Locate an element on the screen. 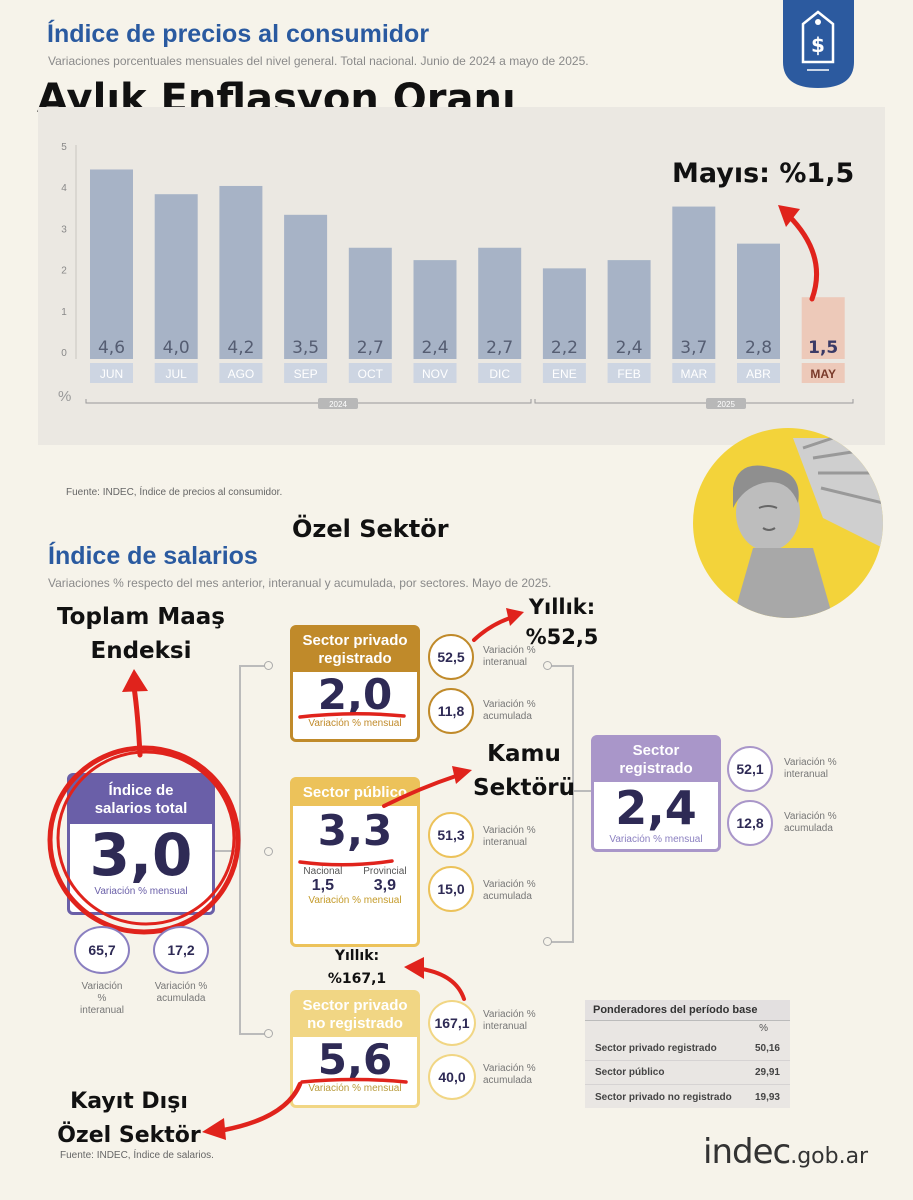  privado-acumulada-circle: 11,8 is located at coordinates (451, 711).